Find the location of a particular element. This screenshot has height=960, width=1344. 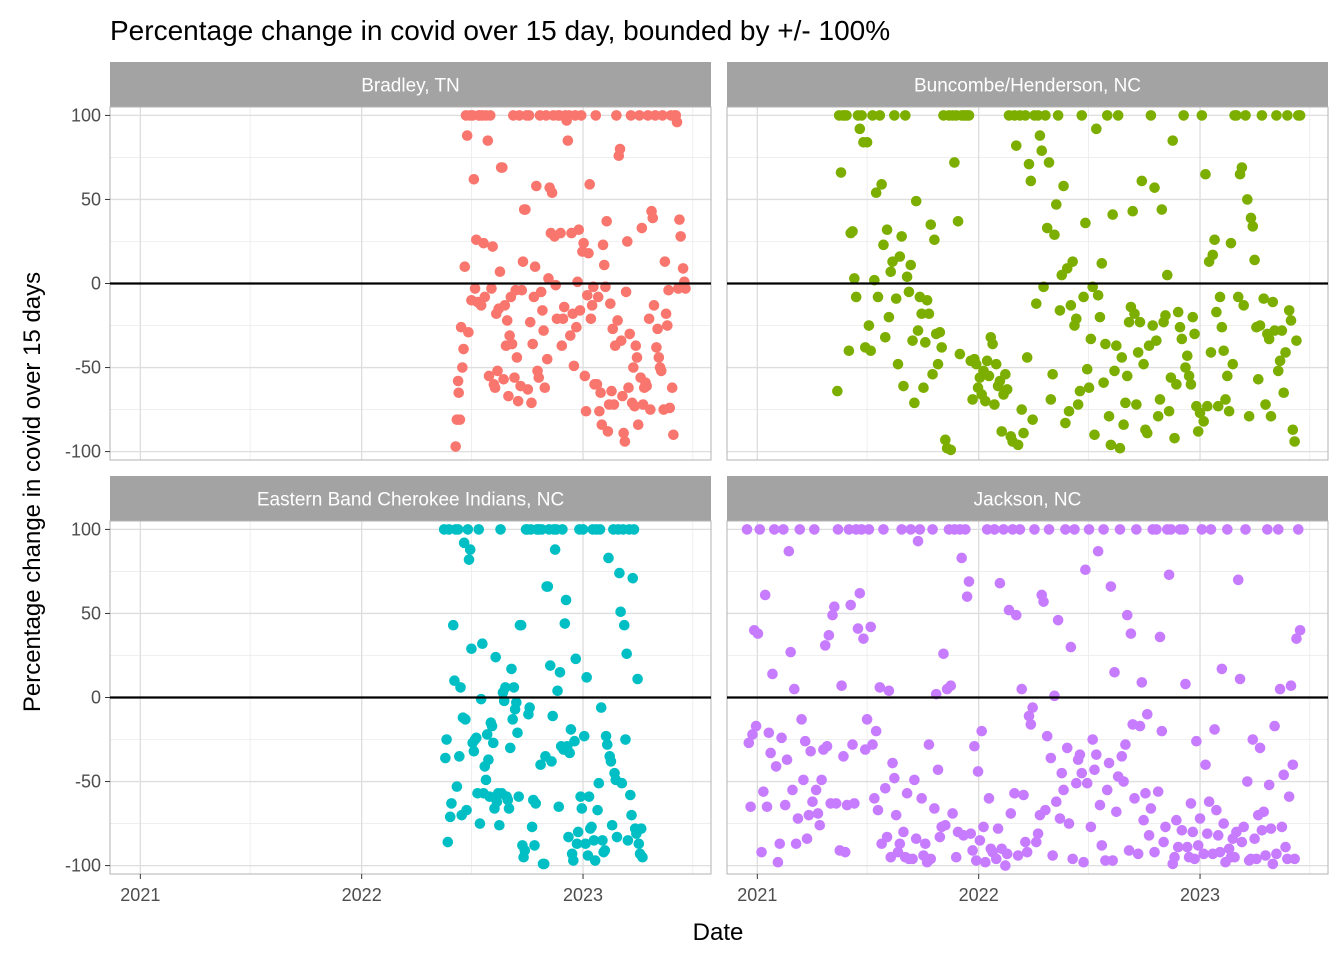

x-tick-label: 2022 is located at coordinates (362, 895).